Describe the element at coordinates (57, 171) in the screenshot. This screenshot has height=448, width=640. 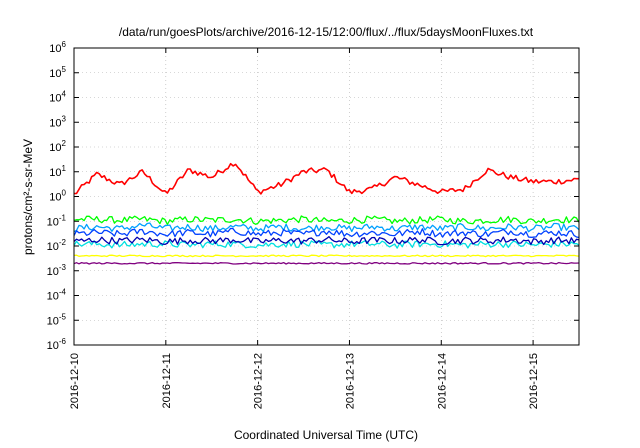
I see `y-tick-label: 10¹` at that location.